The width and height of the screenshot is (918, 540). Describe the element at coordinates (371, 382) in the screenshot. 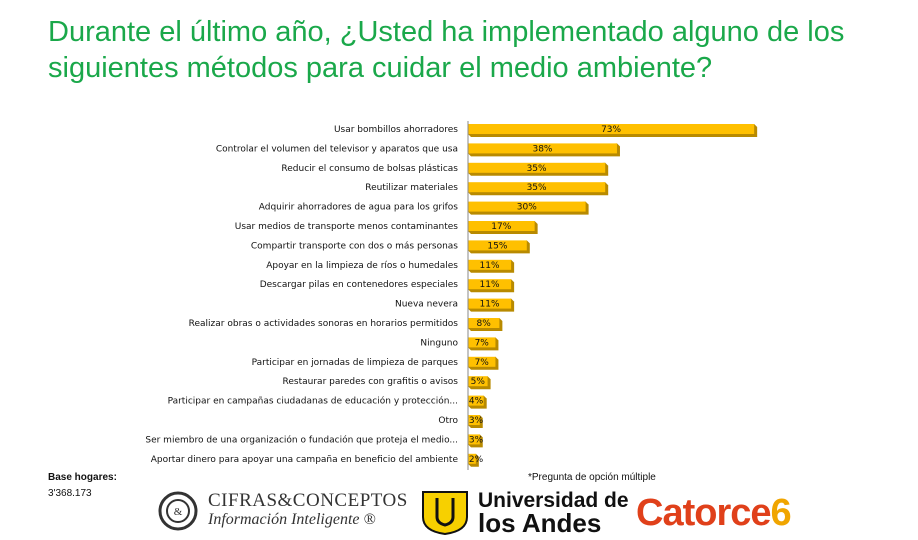

I see `category-label: Restaurar paredes con grafitis o avisos` at that location.